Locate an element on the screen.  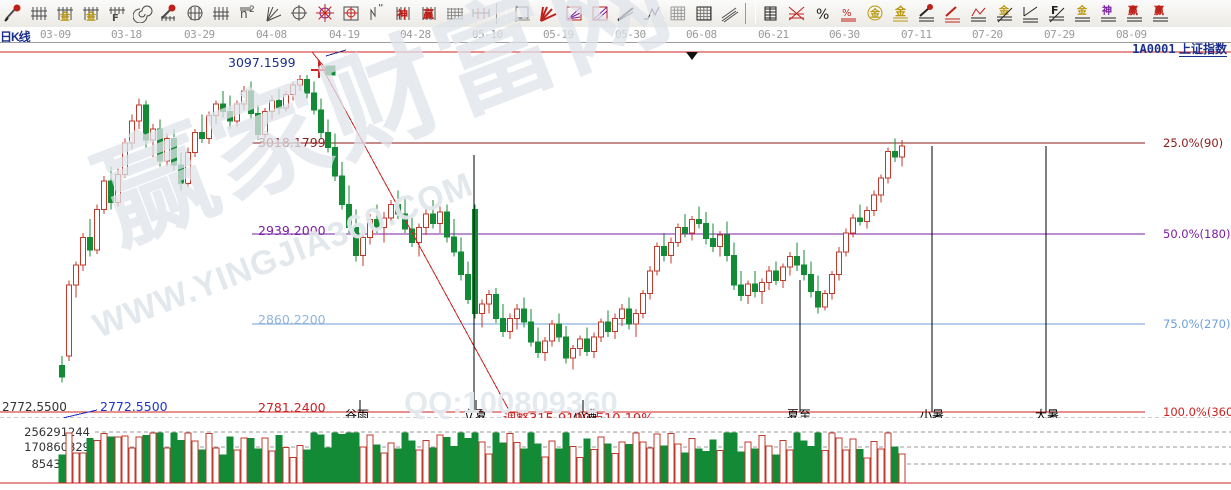
price-level-label: 3097.1599 is located at coordinates (262, 62).